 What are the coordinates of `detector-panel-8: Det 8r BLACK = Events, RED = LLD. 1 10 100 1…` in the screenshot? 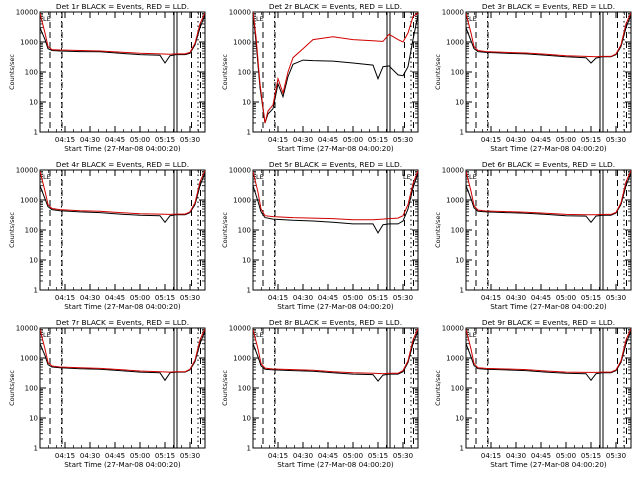 It's located at (320, 393).